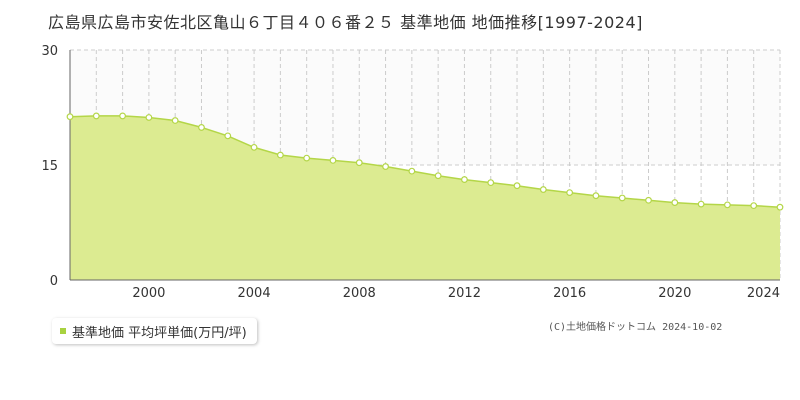 The image size is (800, 400). Describe the element at coordinates (635, 327) in the screenshot. I see `copyright: (C)土地価格ドットコム 2024-10-02` at that location.